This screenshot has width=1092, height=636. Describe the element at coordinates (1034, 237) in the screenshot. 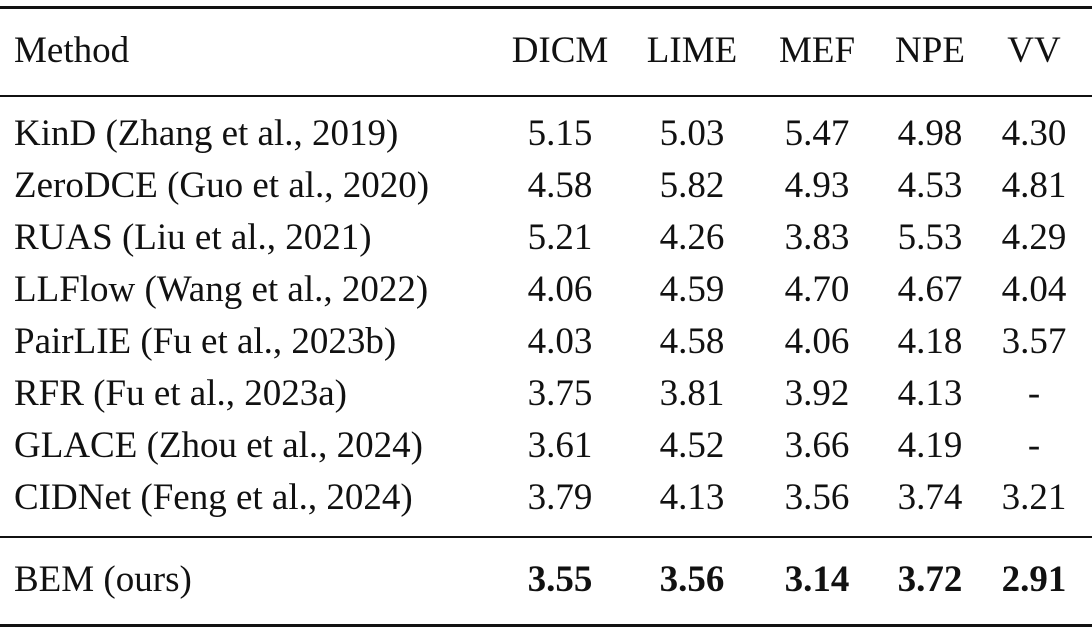

I see `cell-vv: 4.29` at that location.